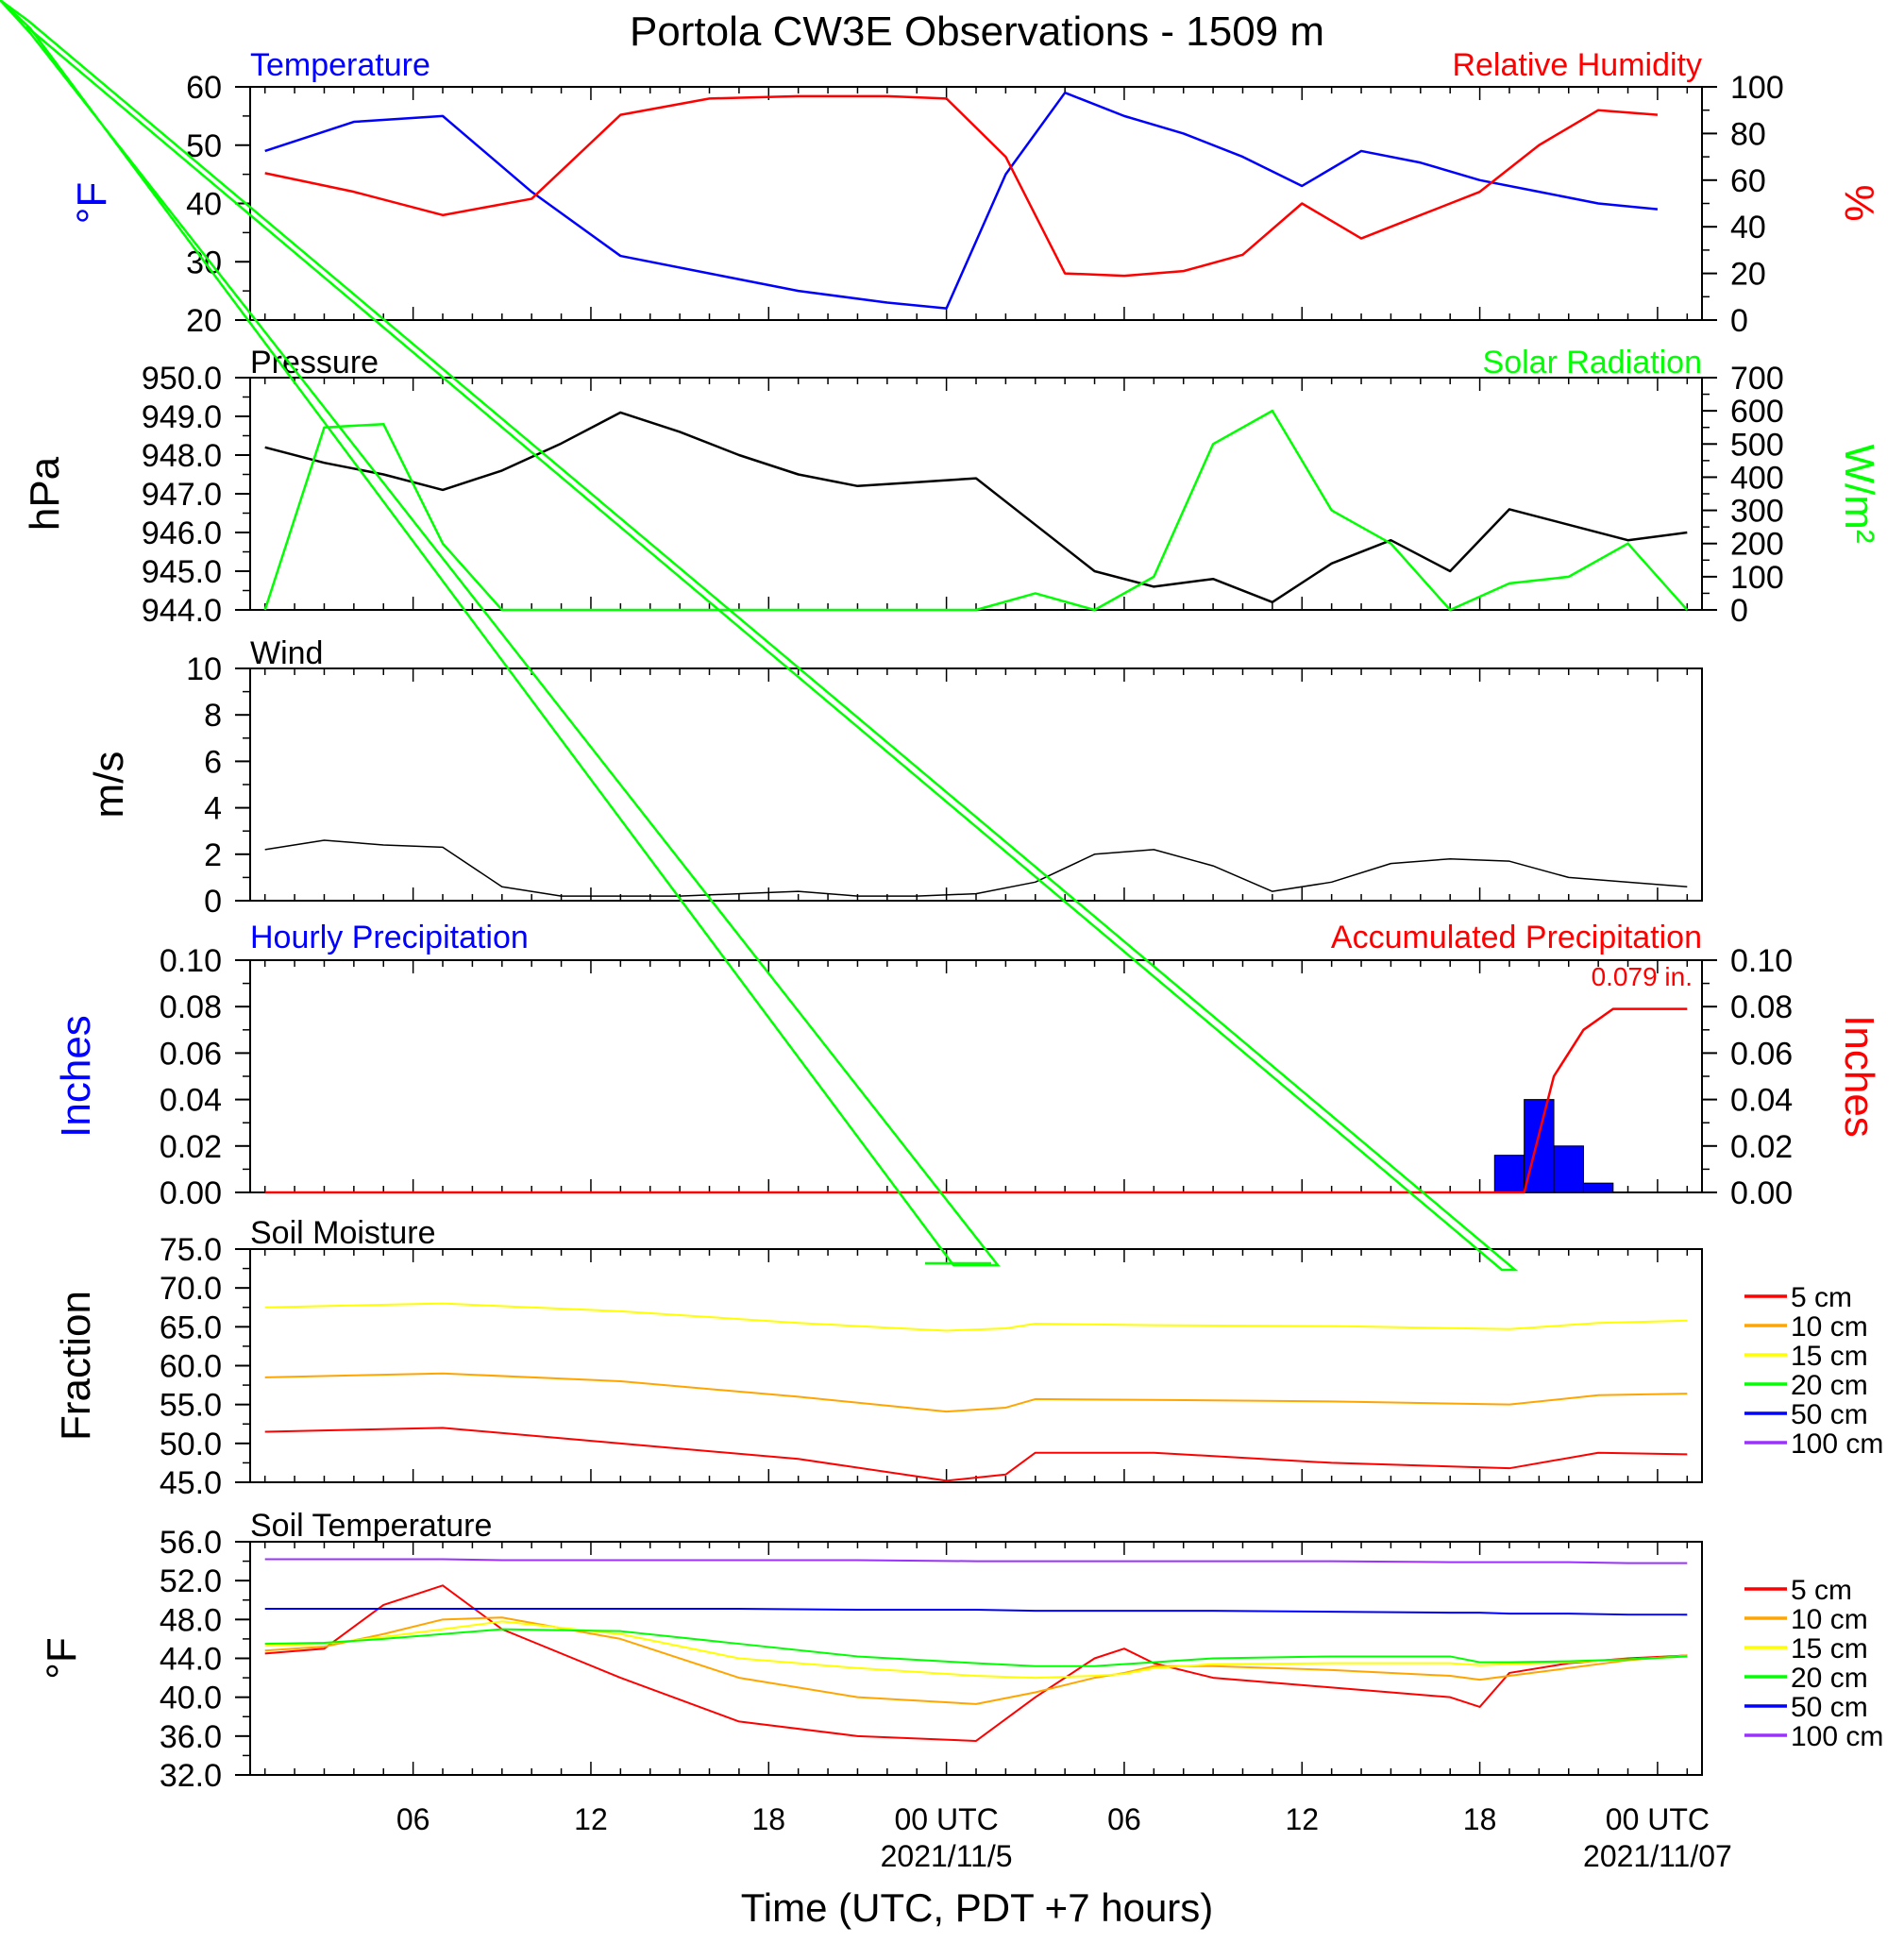 This screenshot has width=1904, height=1943. What do you see at coordinates (182, 456) in the screenshot?
I see `y-tick-label: 948.0` at bounding box center [182, 456].